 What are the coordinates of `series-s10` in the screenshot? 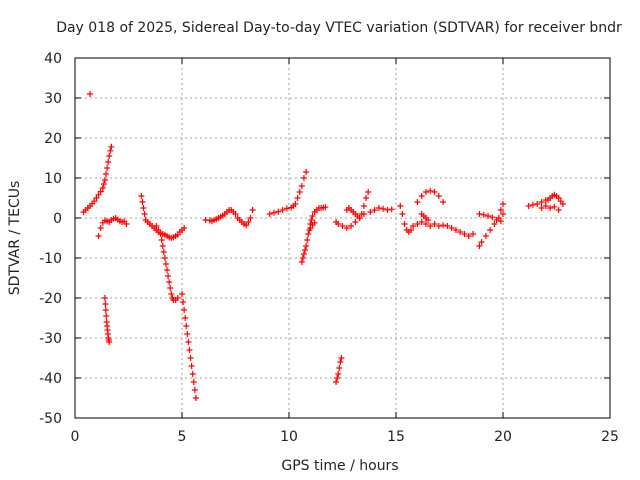 It's located at (313, 234).